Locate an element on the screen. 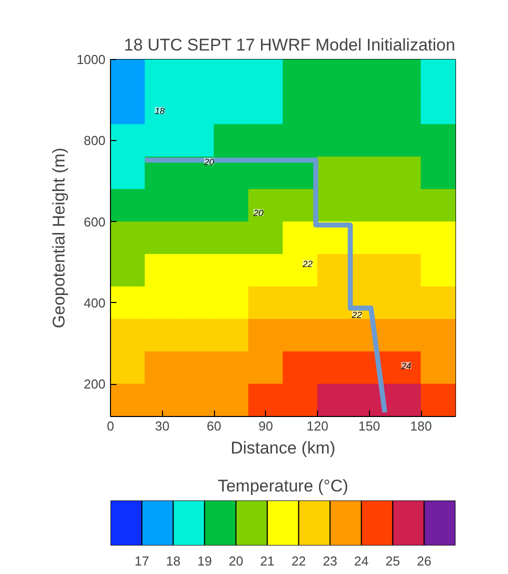  y-tick-label: 400 is located at coordinates (95, 302).